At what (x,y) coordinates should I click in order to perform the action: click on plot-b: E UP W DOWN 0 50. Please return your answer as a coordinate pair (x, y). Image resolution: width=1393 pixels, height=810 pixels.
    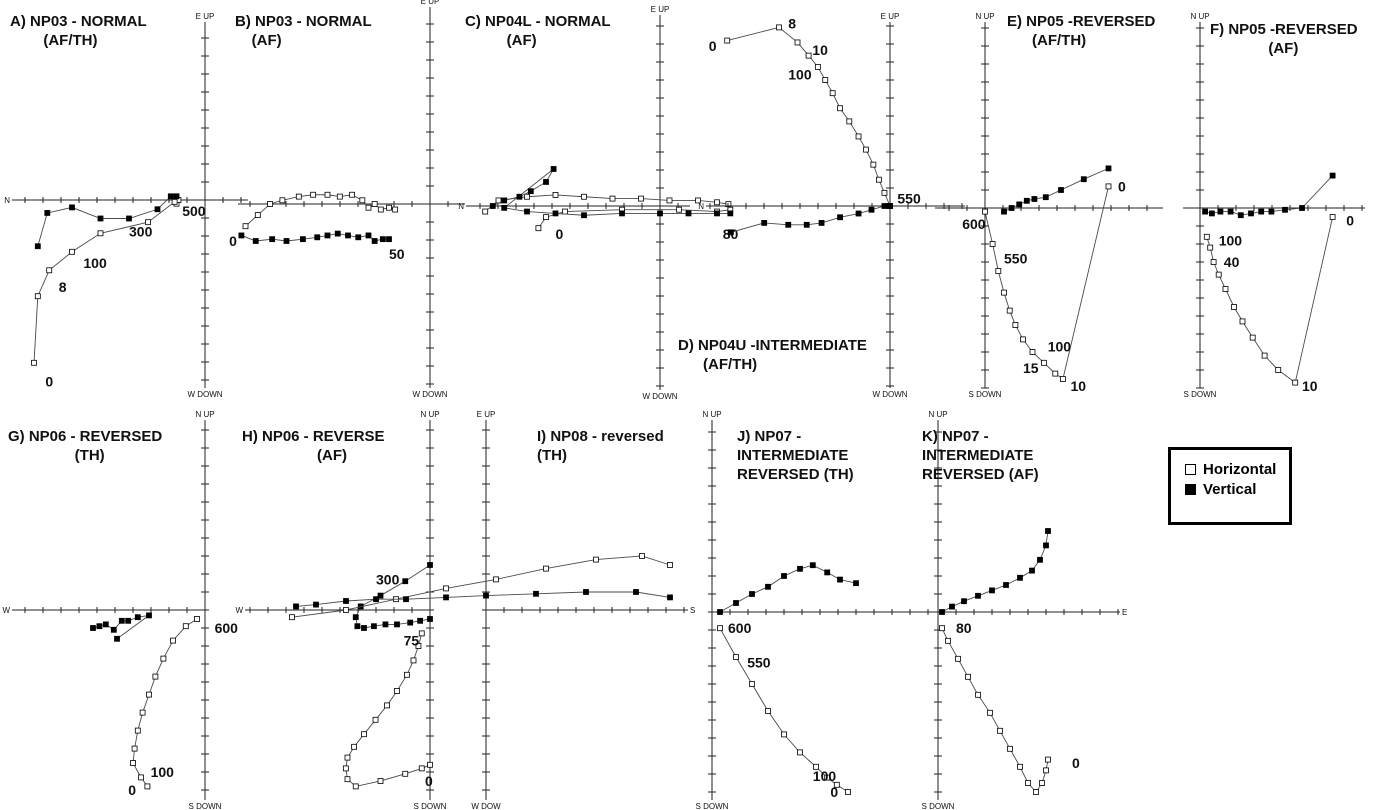
    Looking at the image, I should click on (347, 199).